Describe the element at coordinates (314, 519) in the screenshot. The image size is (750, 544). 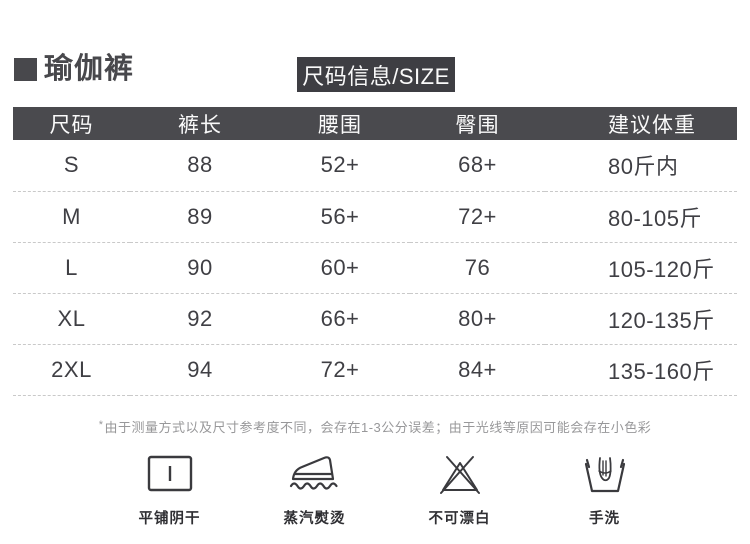
I see `care-label: 蒸汽熨烫` at that location.